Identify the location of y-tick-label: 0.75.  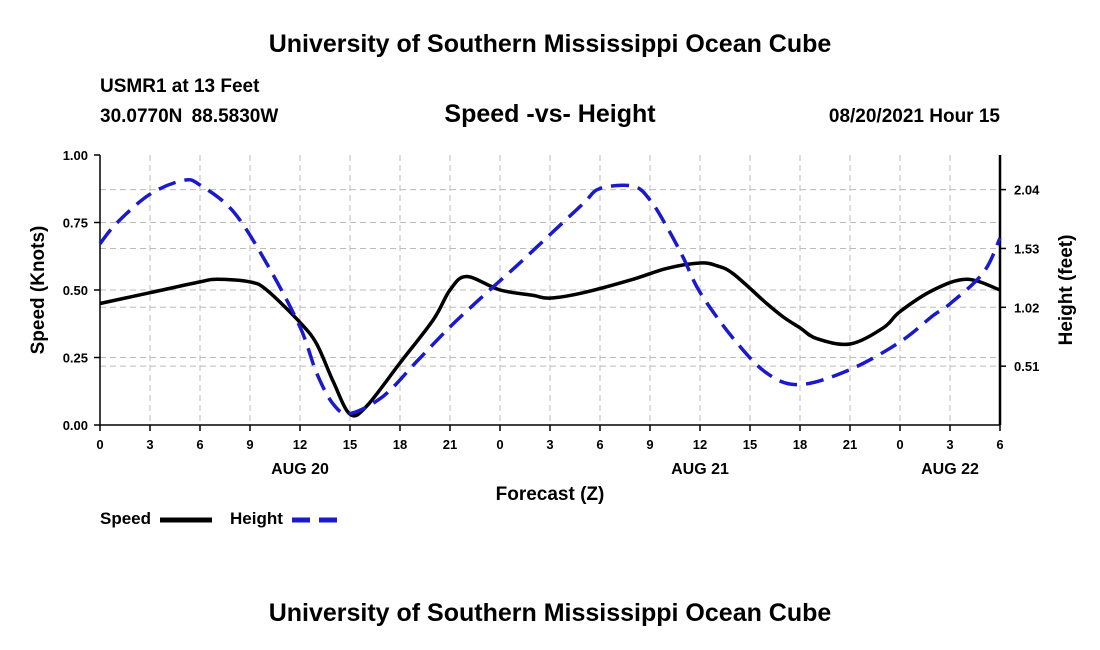
(75, 223).